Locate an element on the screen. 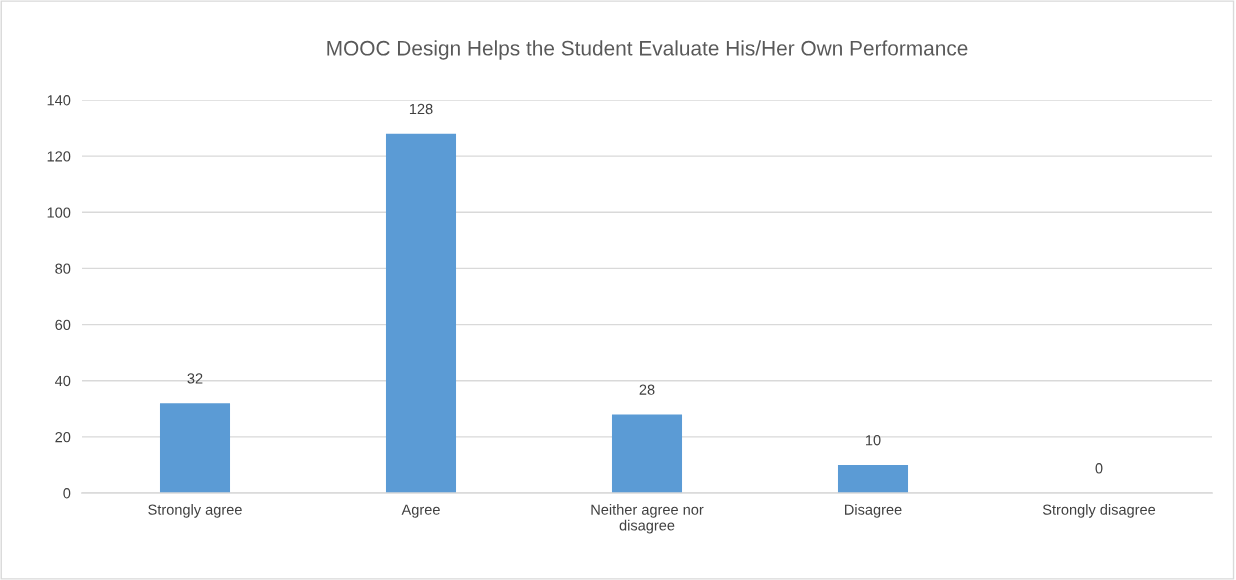 This screenshot has width=1236, height=580. data-label: 10 is located at coordinates (873, 440).